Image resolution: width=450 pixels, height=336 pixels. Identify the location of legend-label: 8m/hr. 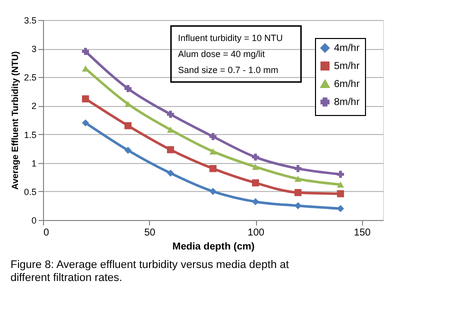
(347, 102).